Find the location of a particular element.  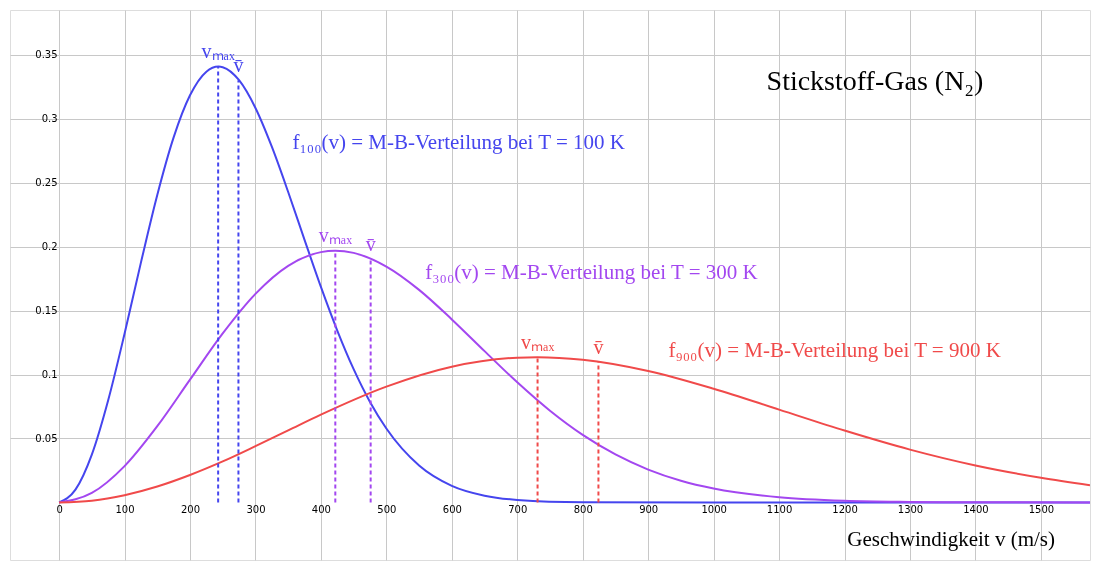

x-tick-label: 1500 is located at coordinates (1041, 509).